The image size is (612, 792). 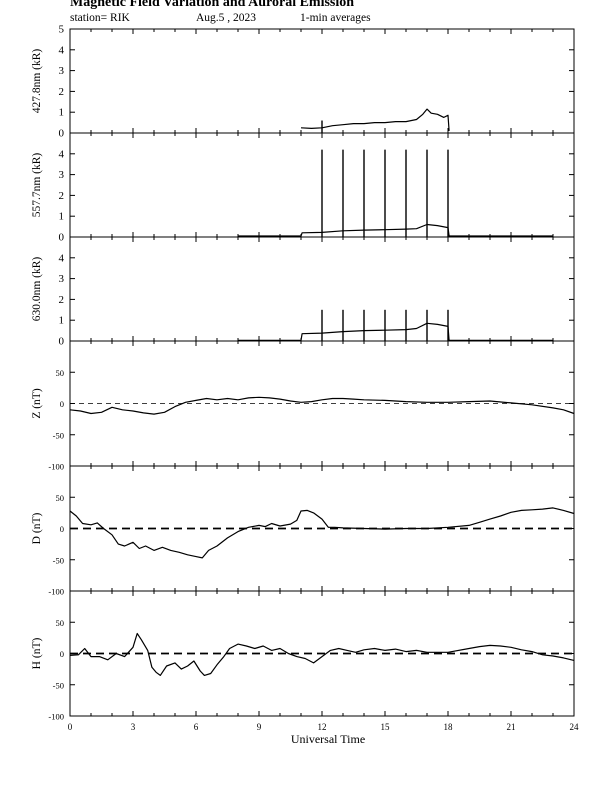 I want to click on station-label: station= RIK, so click(x=100, y=18).